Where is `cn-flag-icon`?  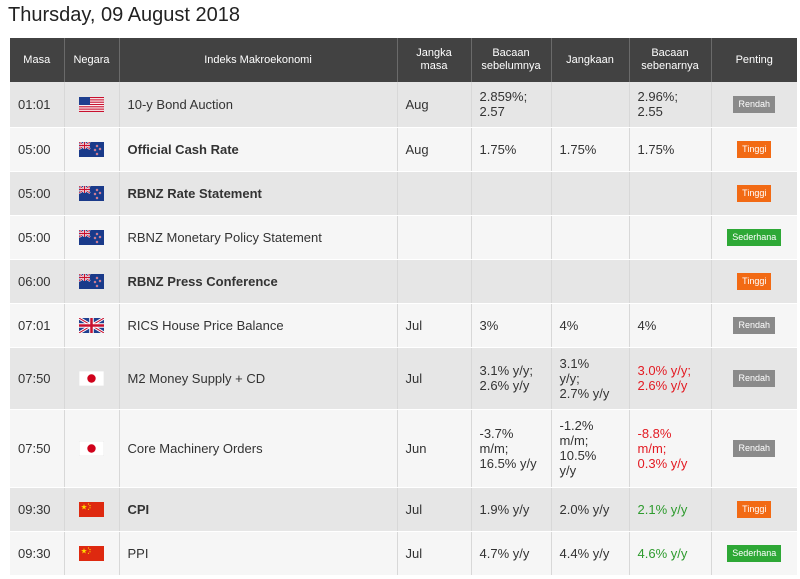 cn-flag-icon is located at coordinates (91, 554).